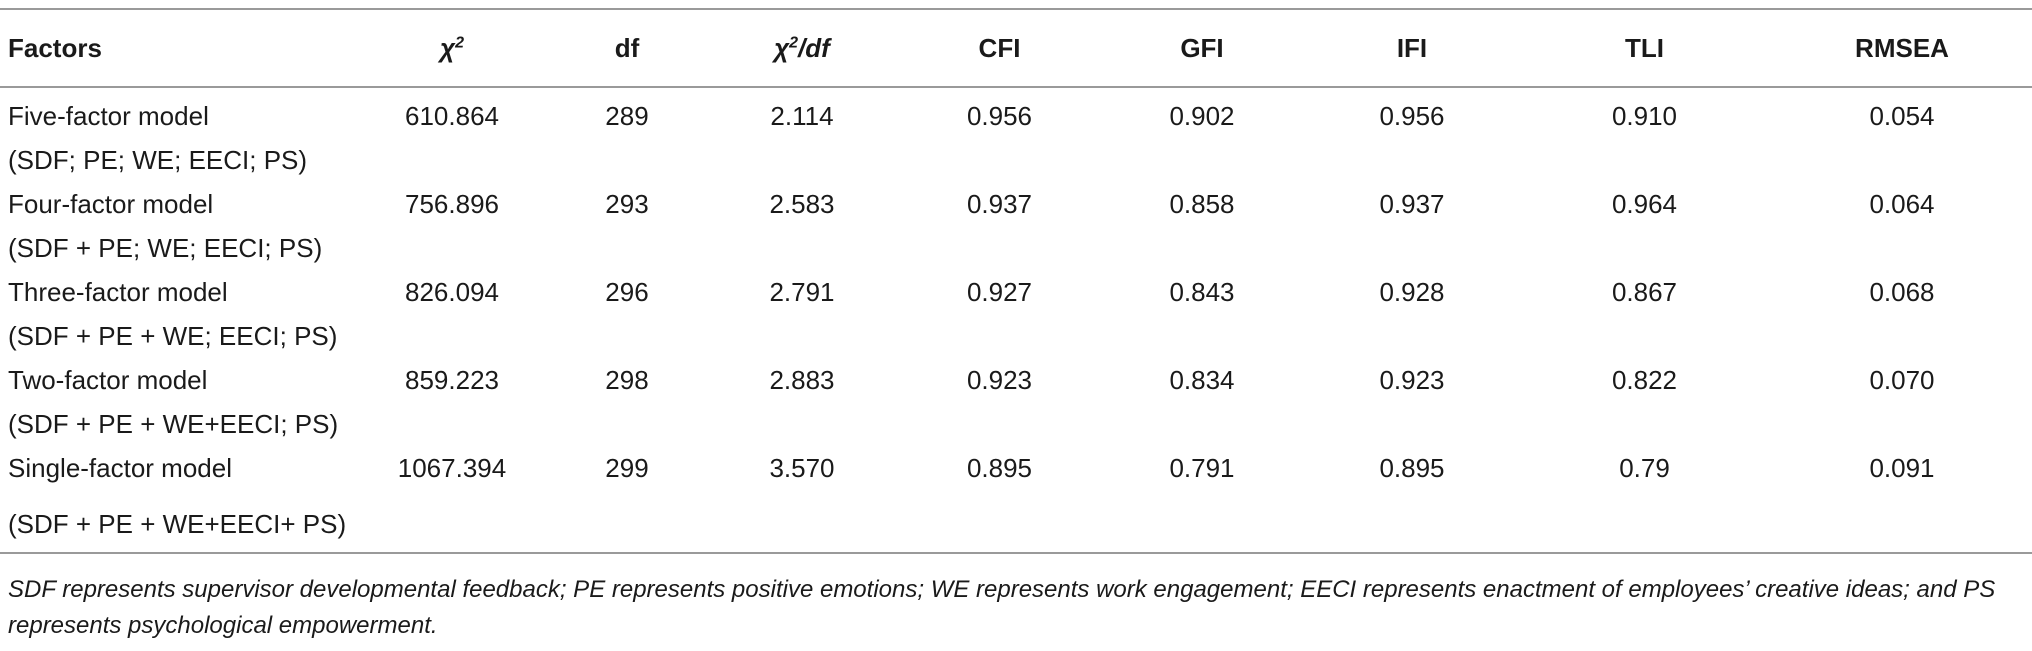 This screenshot has height=651, width=2032. Describe the element at coordinates (1202, 204) in the screenshot. I see `gfi-value: 0.858` at that location.